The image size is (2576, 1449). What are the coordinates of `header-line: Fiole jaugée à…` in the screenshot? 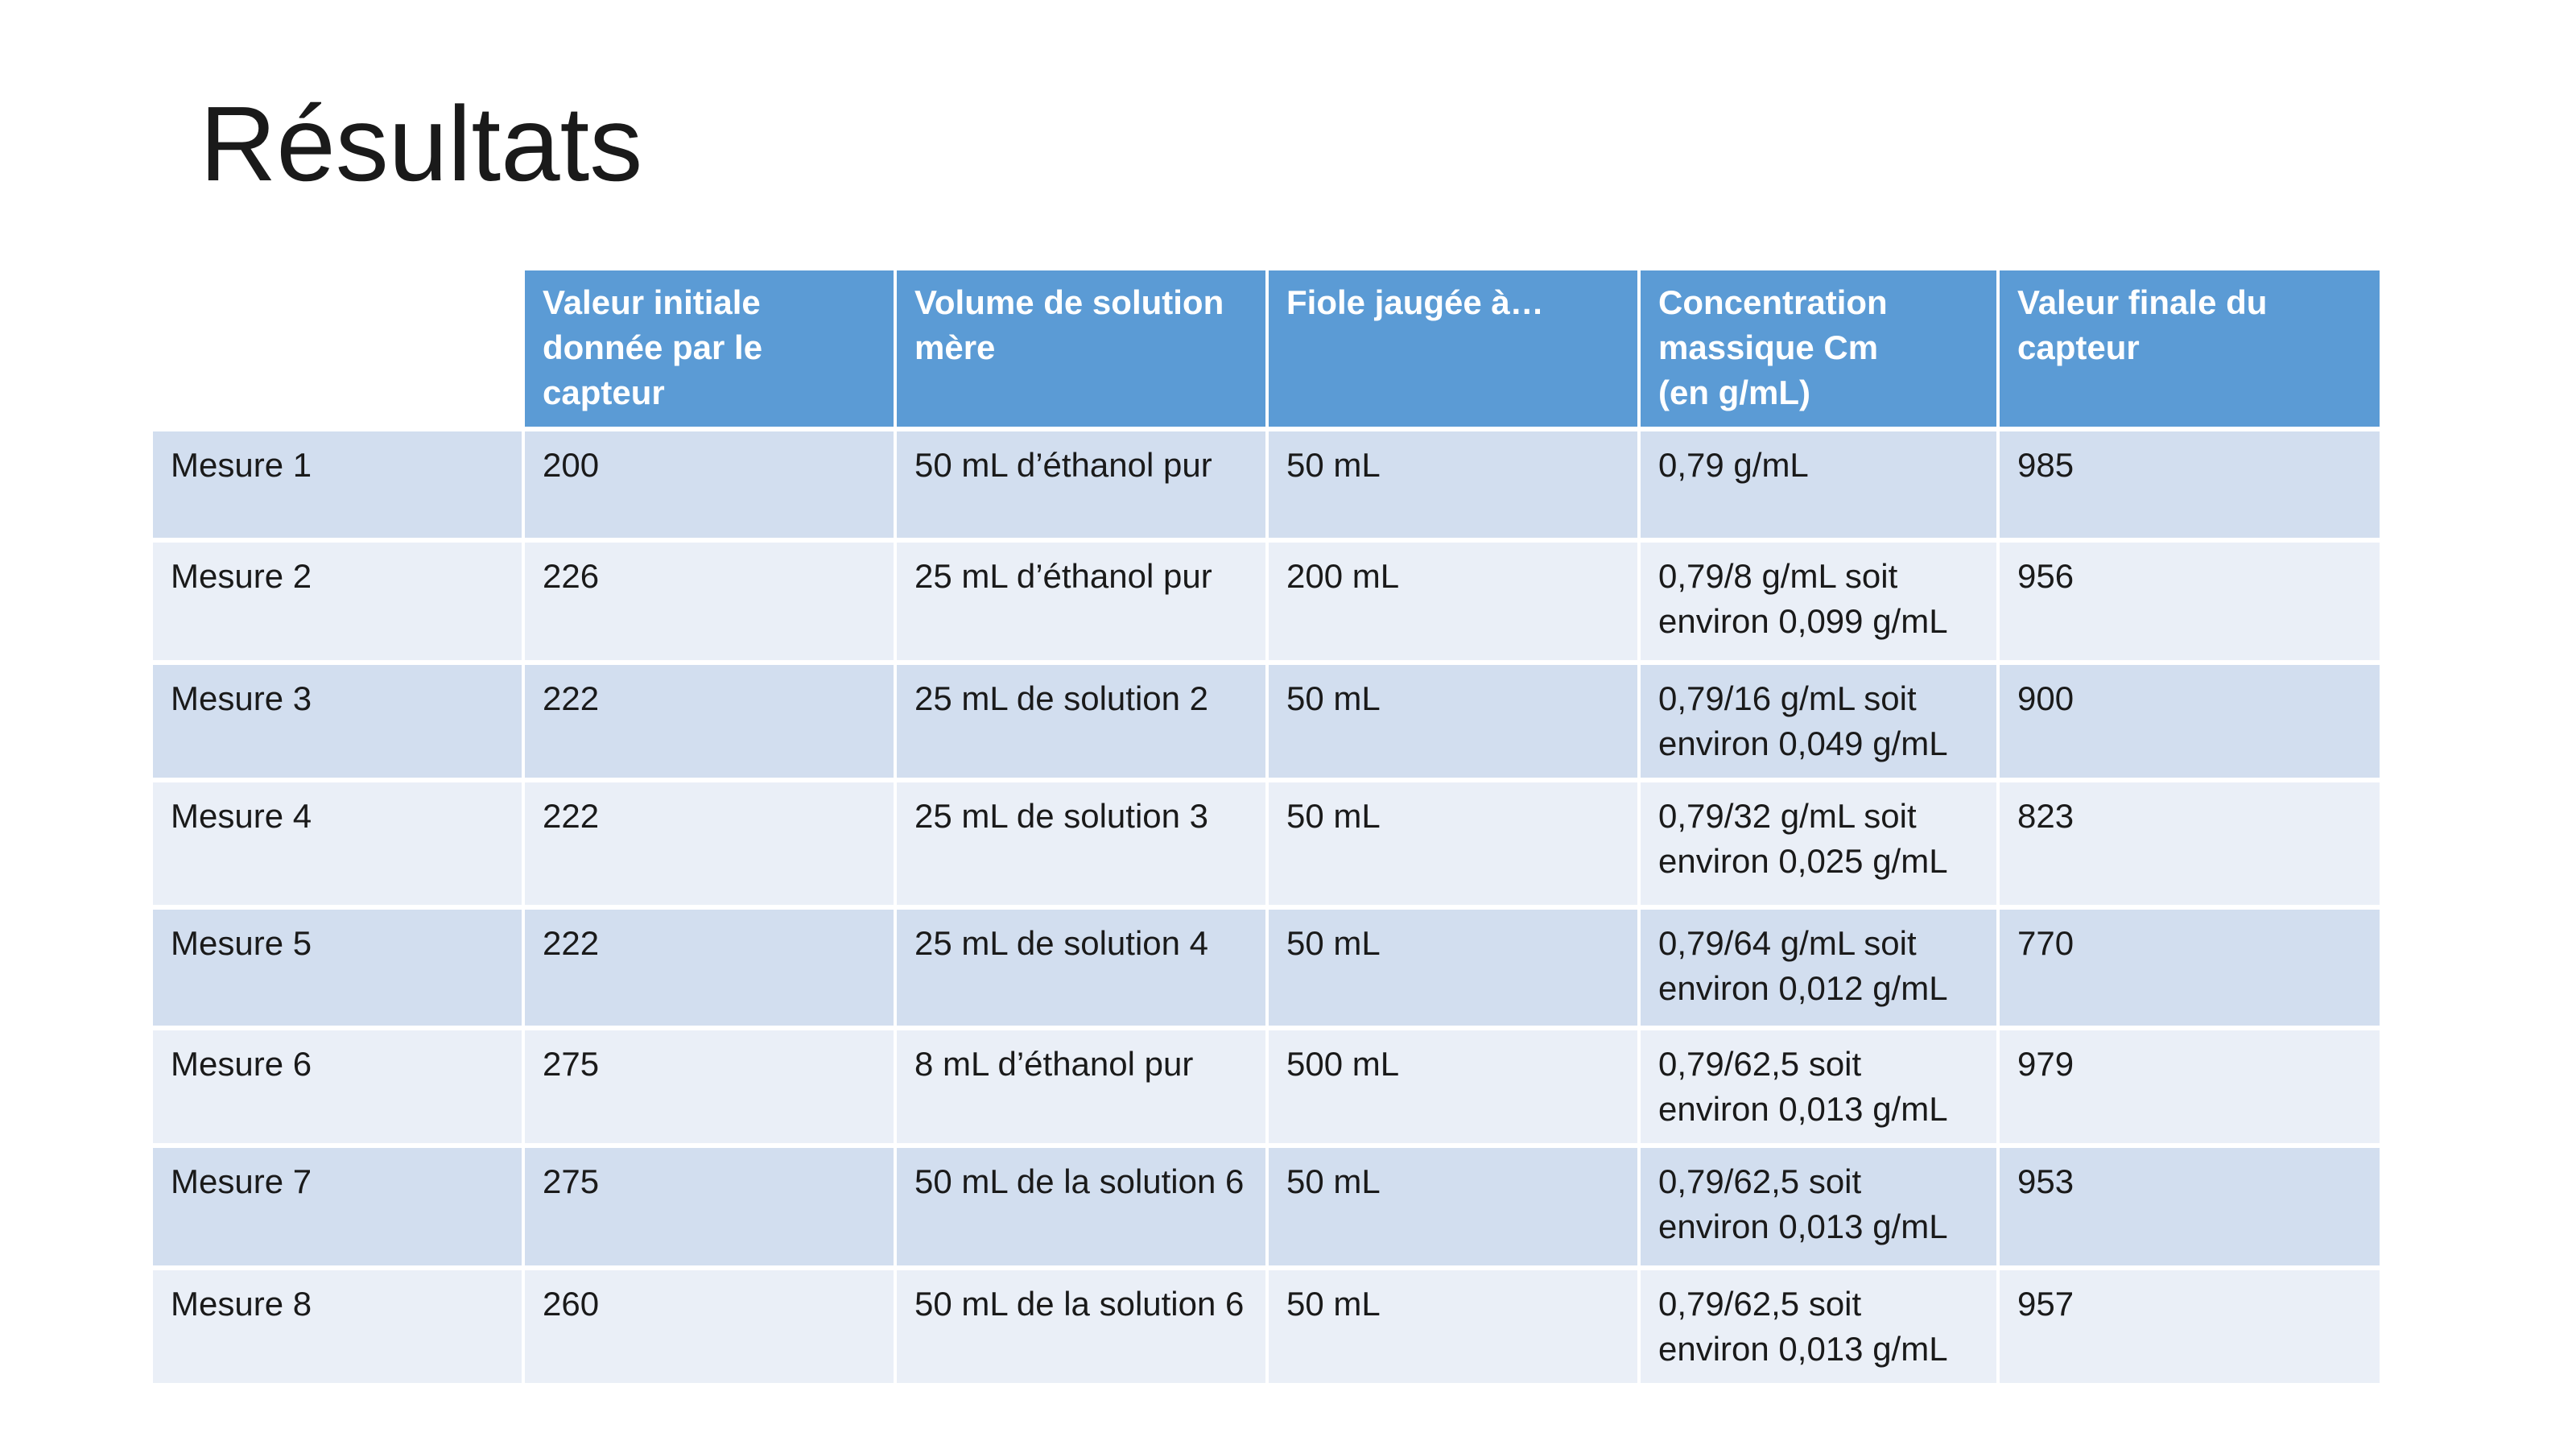 It's located at (1415, 302).